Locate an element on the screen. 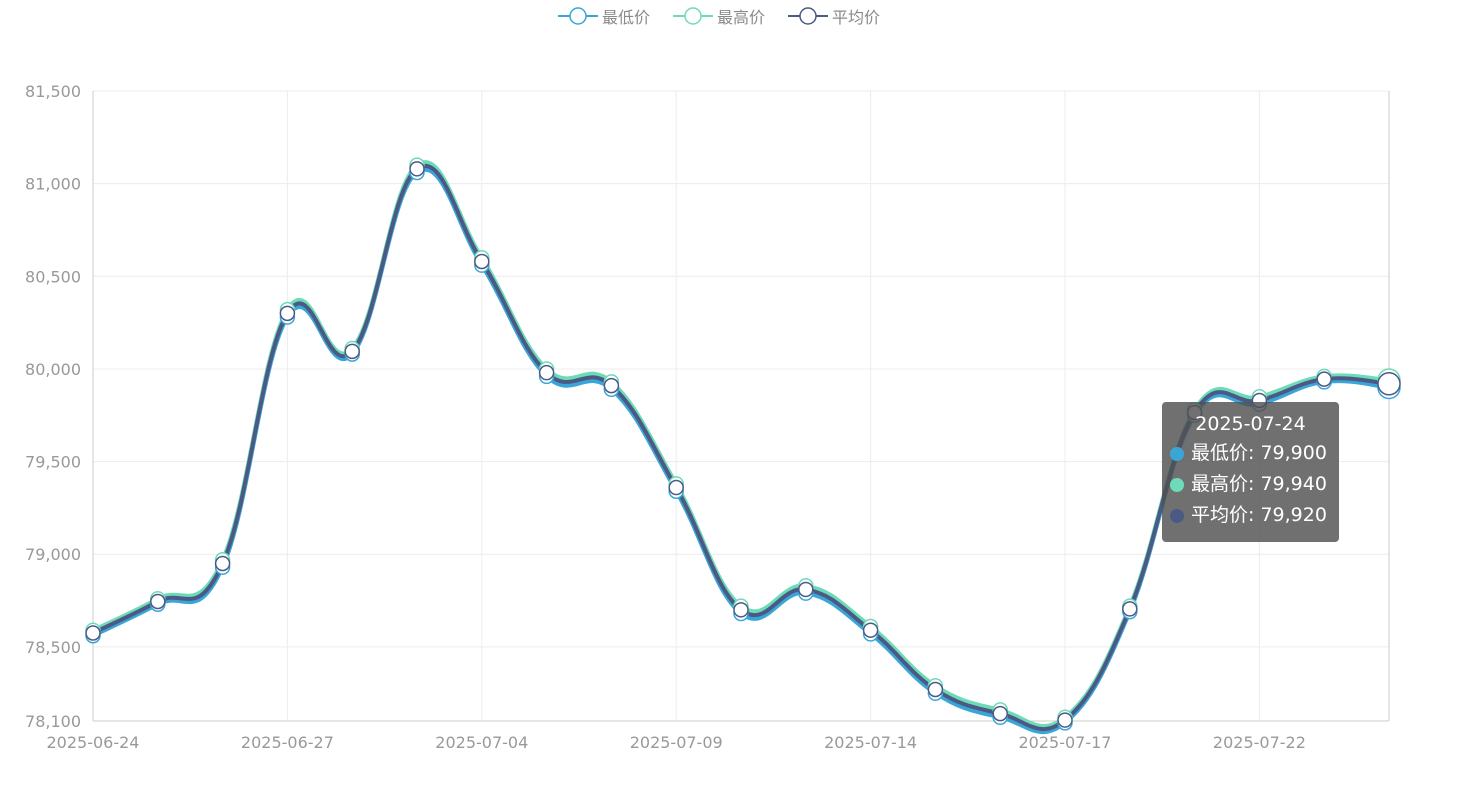 This screenshot has width=1467, height=799. y-tick-label: 81,500 is located at coordinates (53, 91).